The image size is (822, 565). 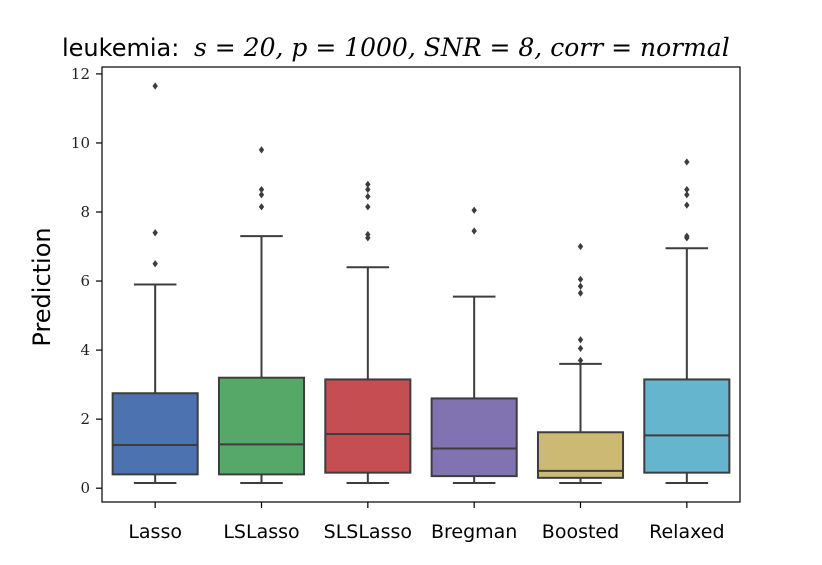 What do you see at coordinates (85, 419) in the screenshot?
I see `y-tick-label: 2` at bounding box center [85, 419].